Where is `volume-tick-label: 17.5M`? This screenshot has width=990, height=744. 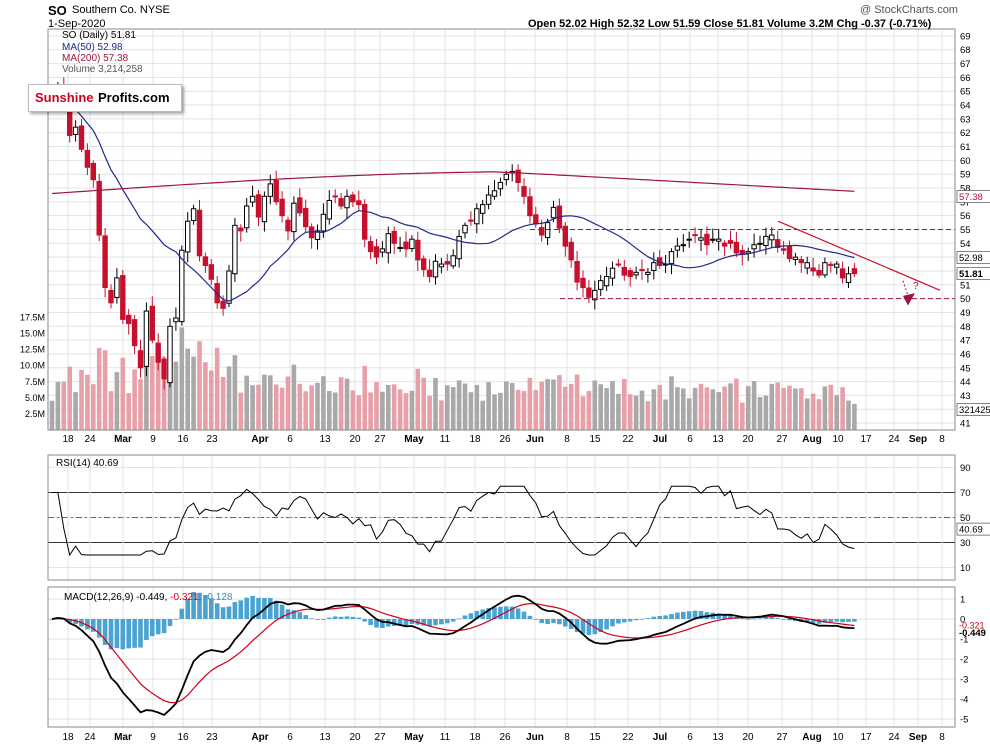 volume-tick-label: 17.5M is located at coordinates (32, 318).